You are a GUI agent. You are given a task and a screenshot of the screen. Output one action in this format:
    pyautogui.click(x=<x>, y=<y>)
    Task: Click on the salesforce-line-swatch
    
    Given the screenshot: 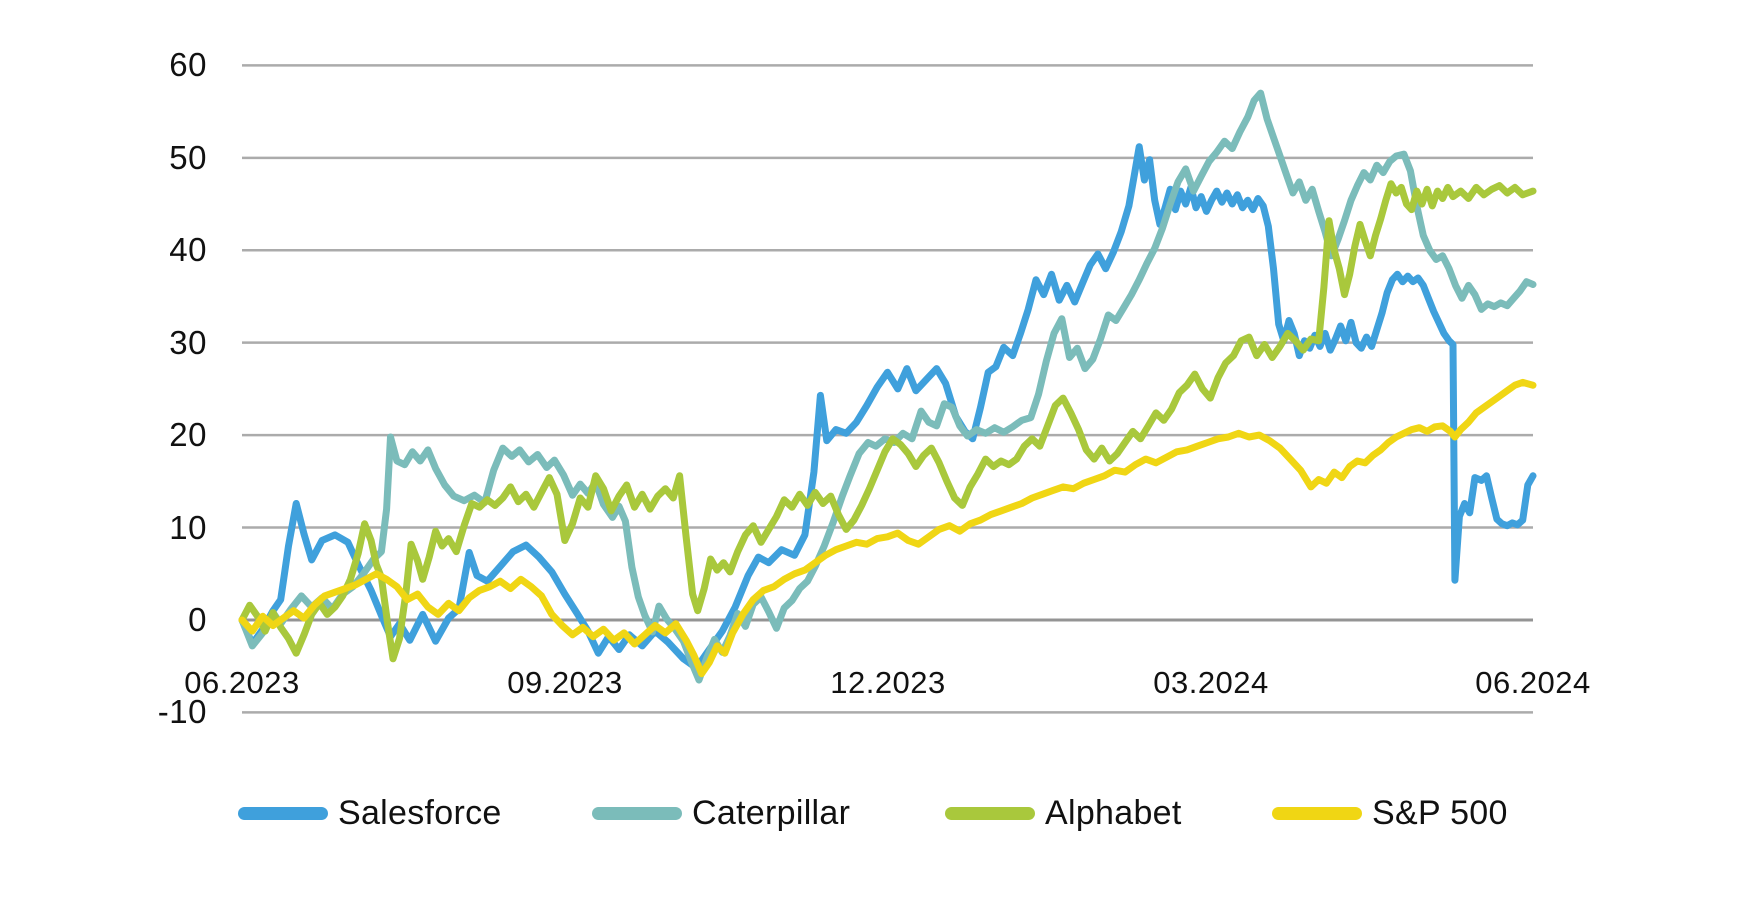 What is the action you would take?
    pyautogui.click(x=283, y=813)
    